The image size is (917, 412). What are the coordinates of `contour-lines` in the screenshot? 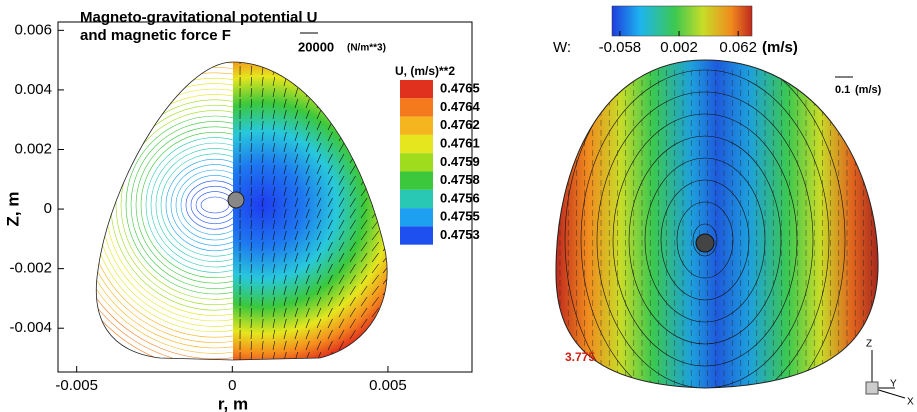 It's located at (164, 211).